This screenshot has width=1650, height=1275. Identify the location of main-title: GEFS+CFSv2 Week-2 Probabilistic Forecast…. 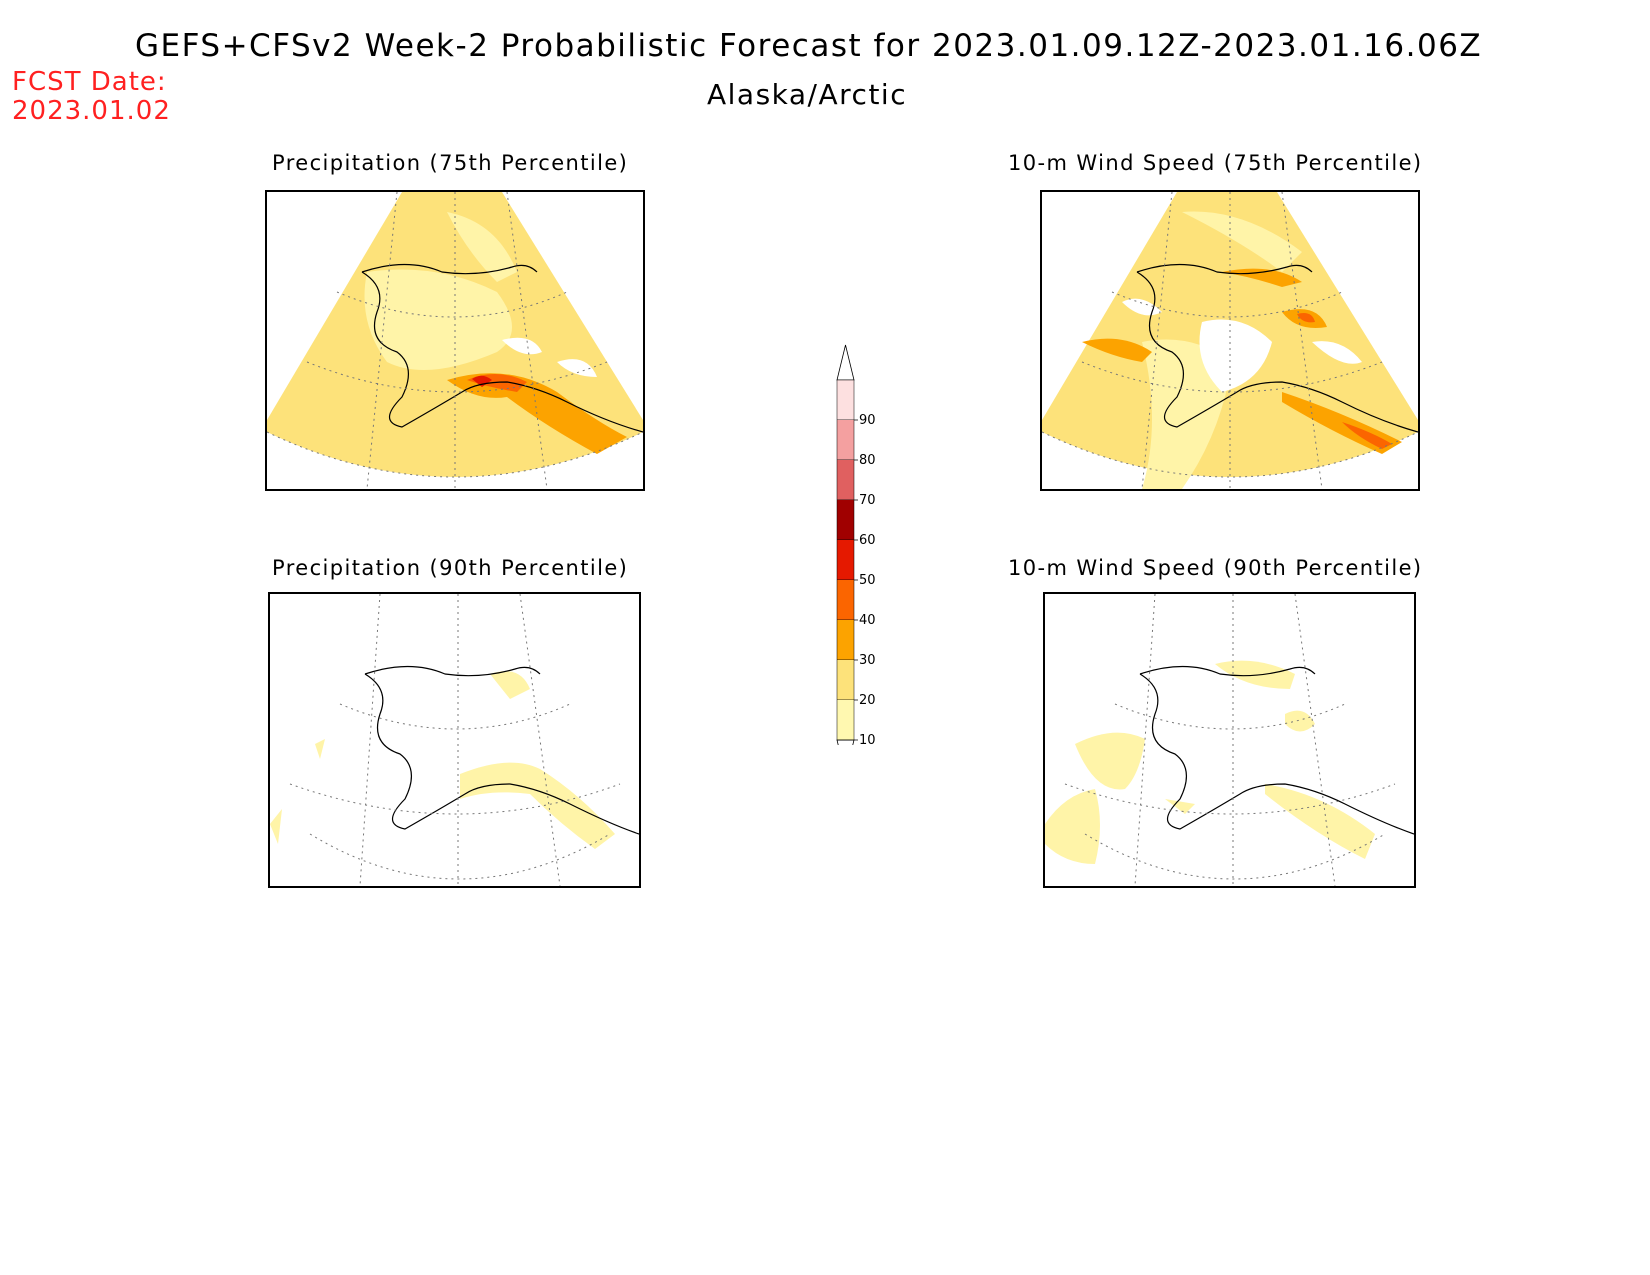
(809, 46).